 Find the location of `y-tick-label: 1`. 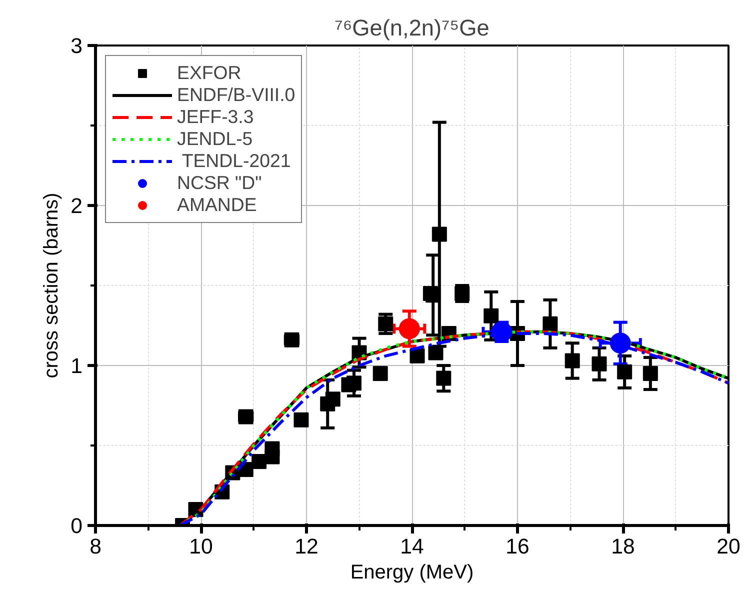

y-tick-label: 1 is located at coordinates (76, 366).